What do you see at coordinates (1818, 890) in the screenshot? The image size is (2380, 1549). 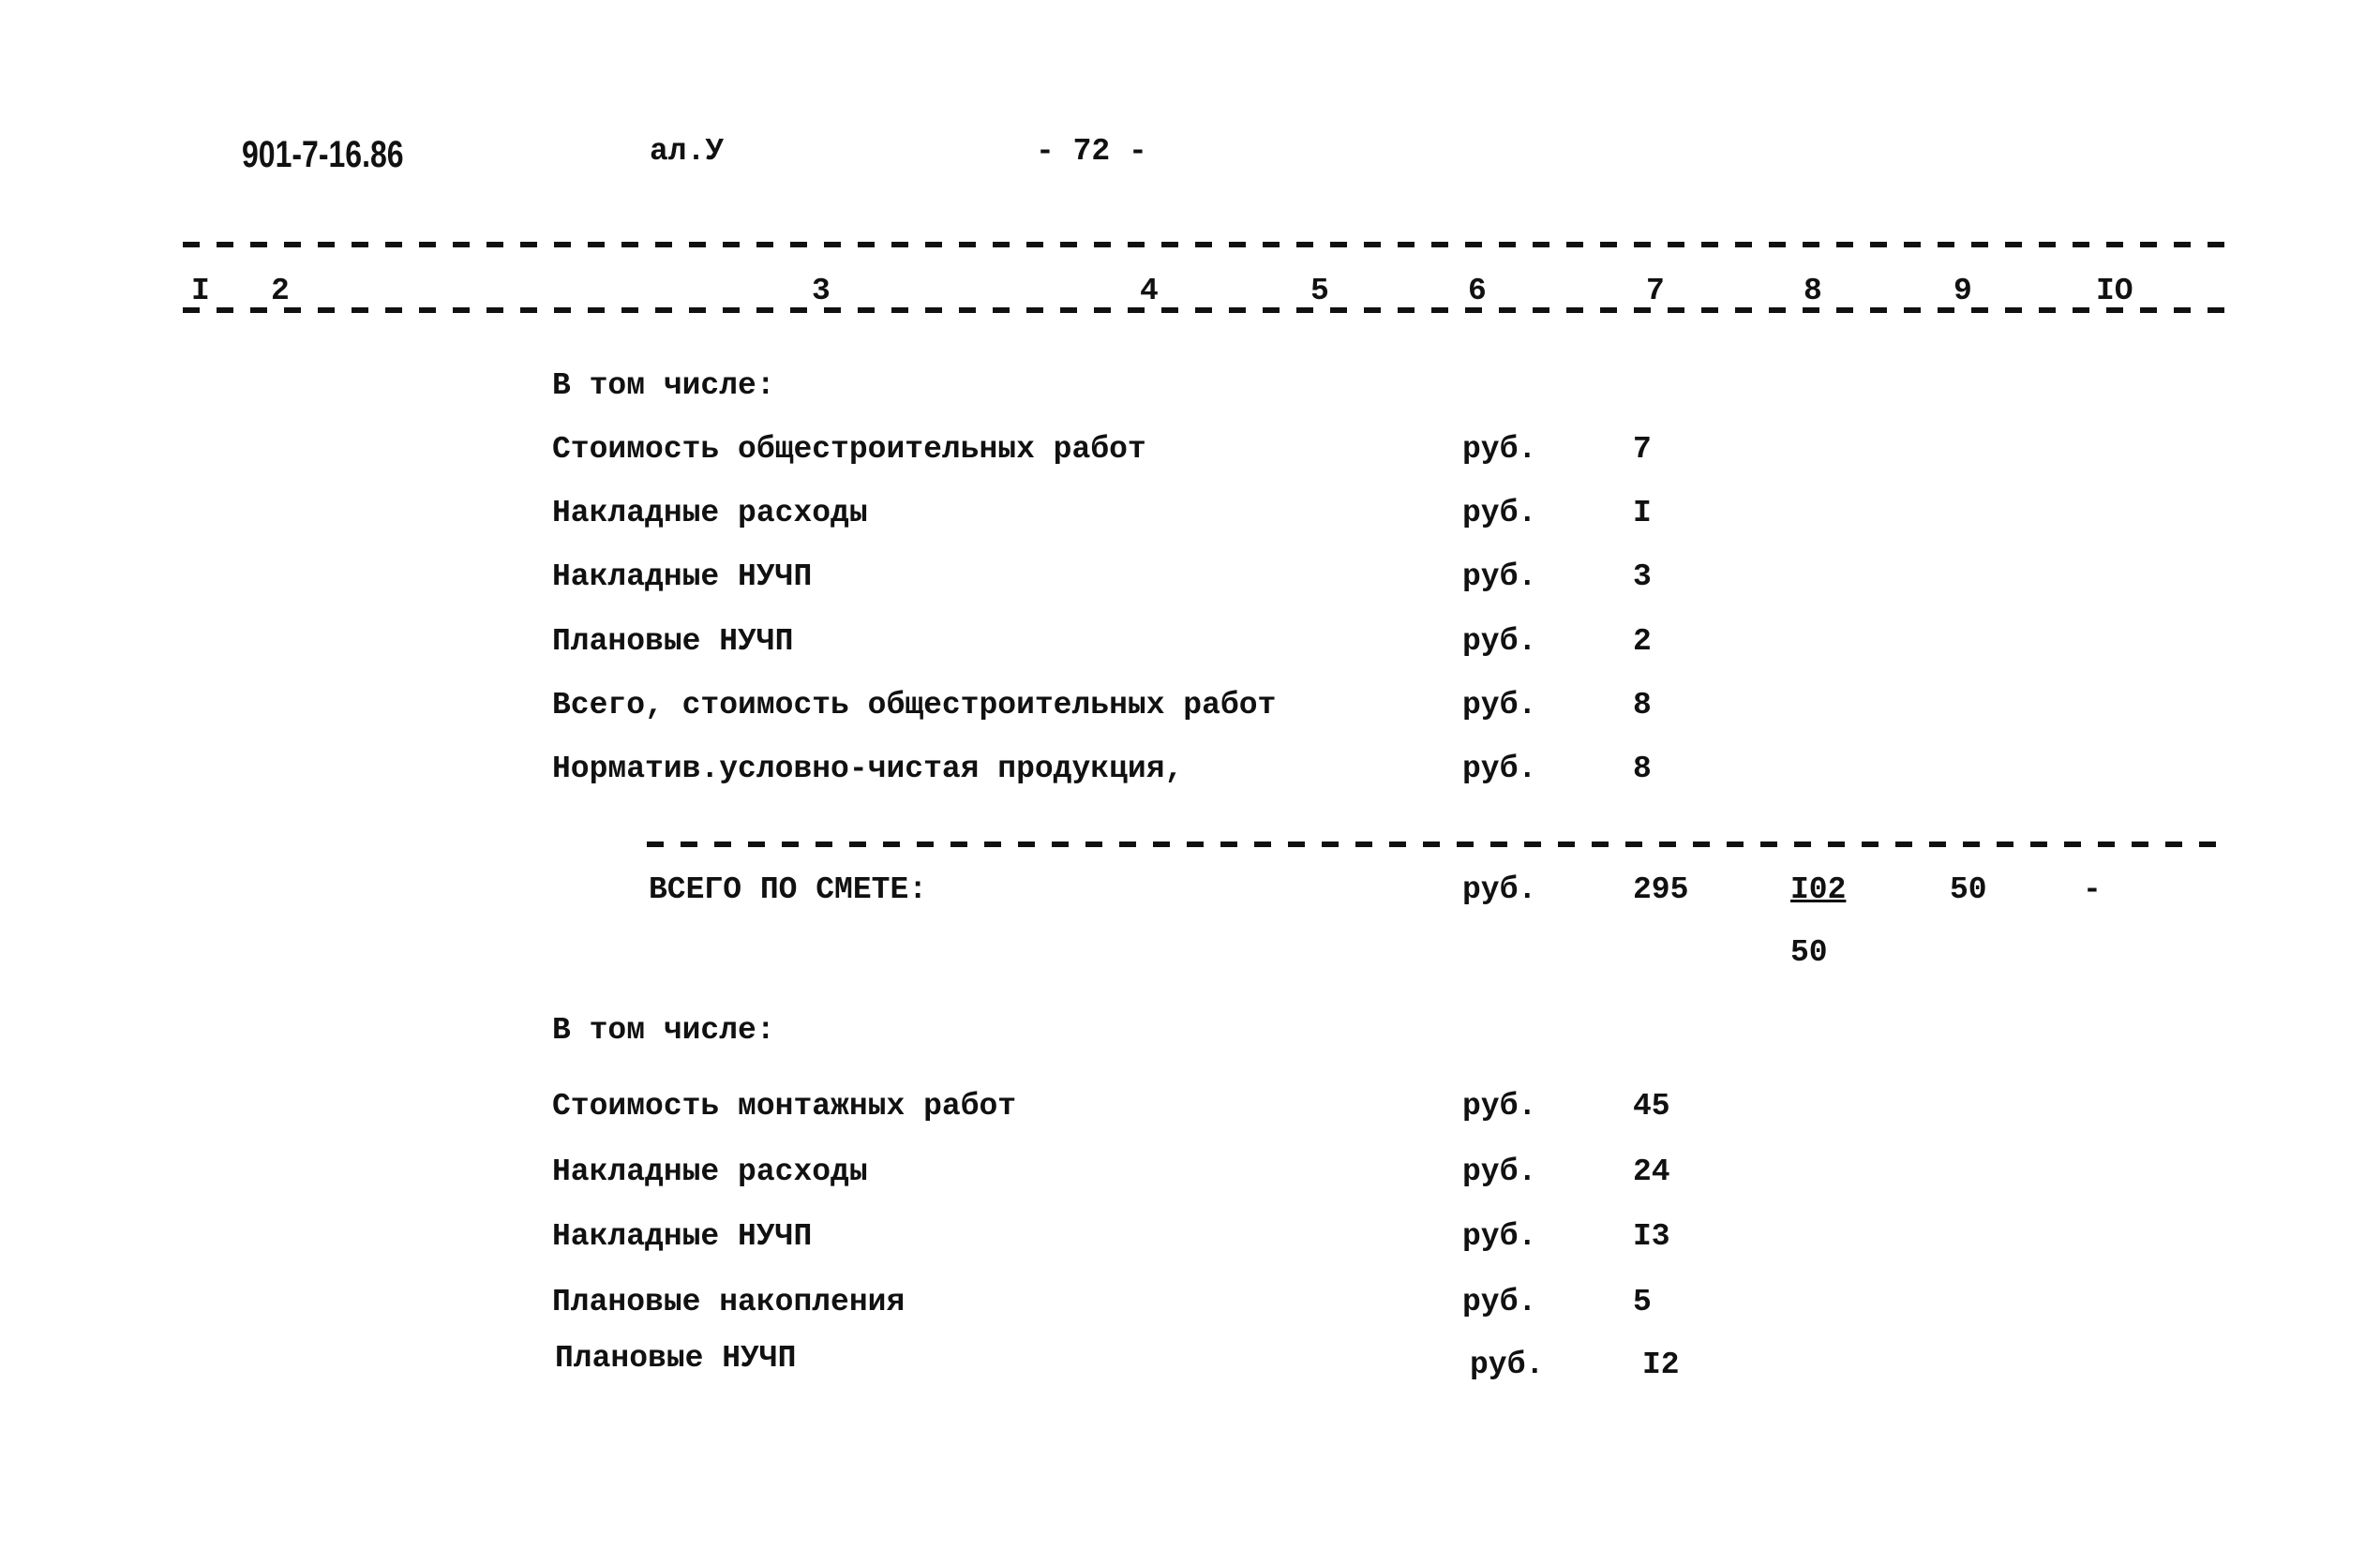 I see `total-col8: I02` at bounding box center [1818, 890].